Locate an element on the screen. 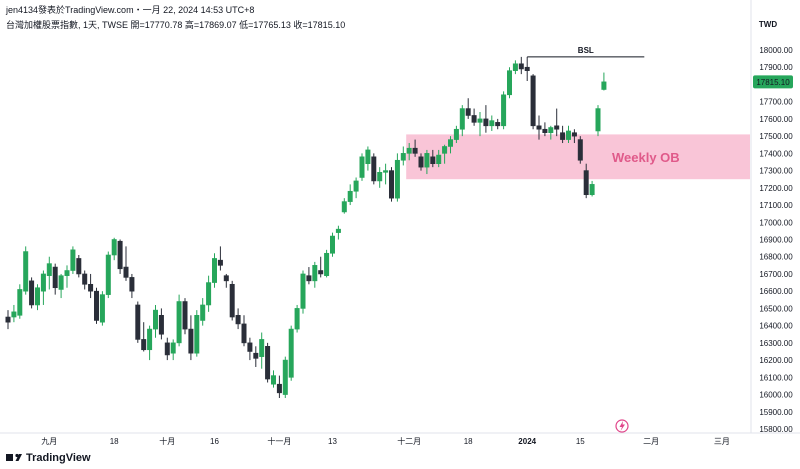  bsl-label: BSL is located at coordinates (586, 50).